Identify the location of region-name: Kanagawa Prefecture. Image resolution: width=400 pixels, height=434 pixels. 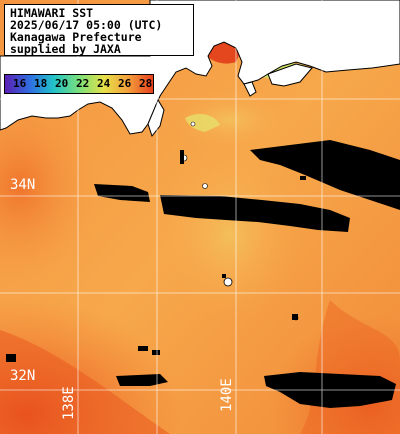
(76, 37).